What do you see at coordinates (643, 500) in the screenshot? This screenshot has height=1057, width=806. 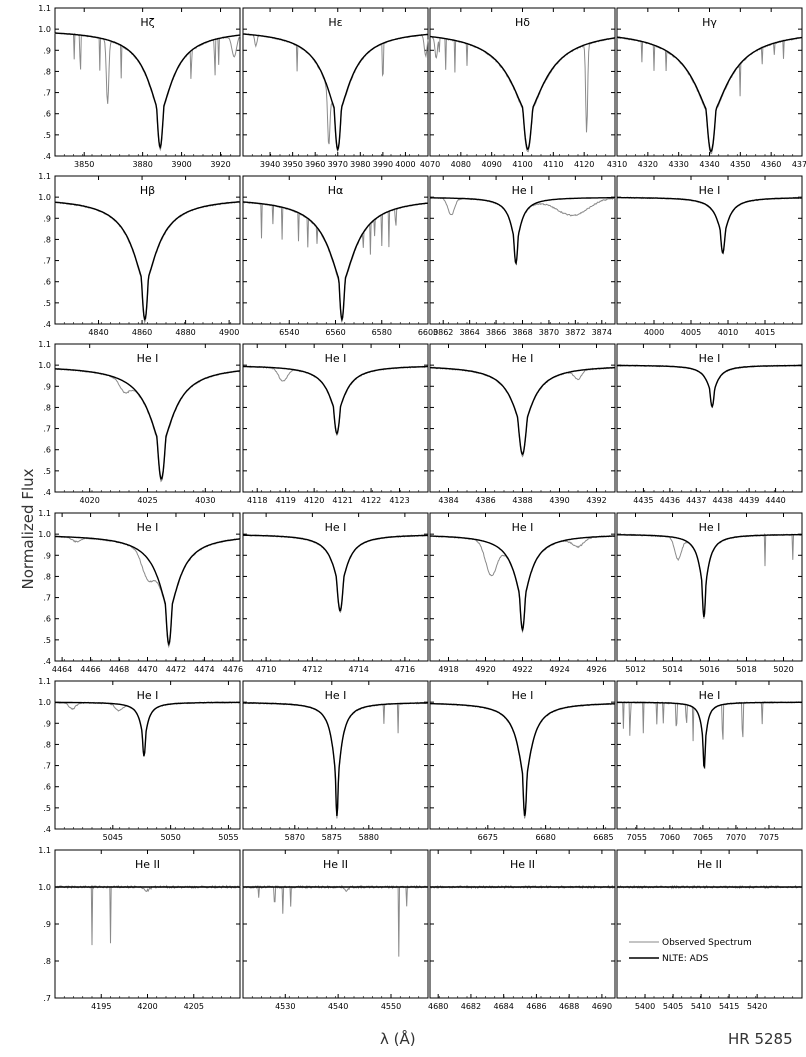 I see `x-tick-label: 4435` at bounding box center [643, 500].